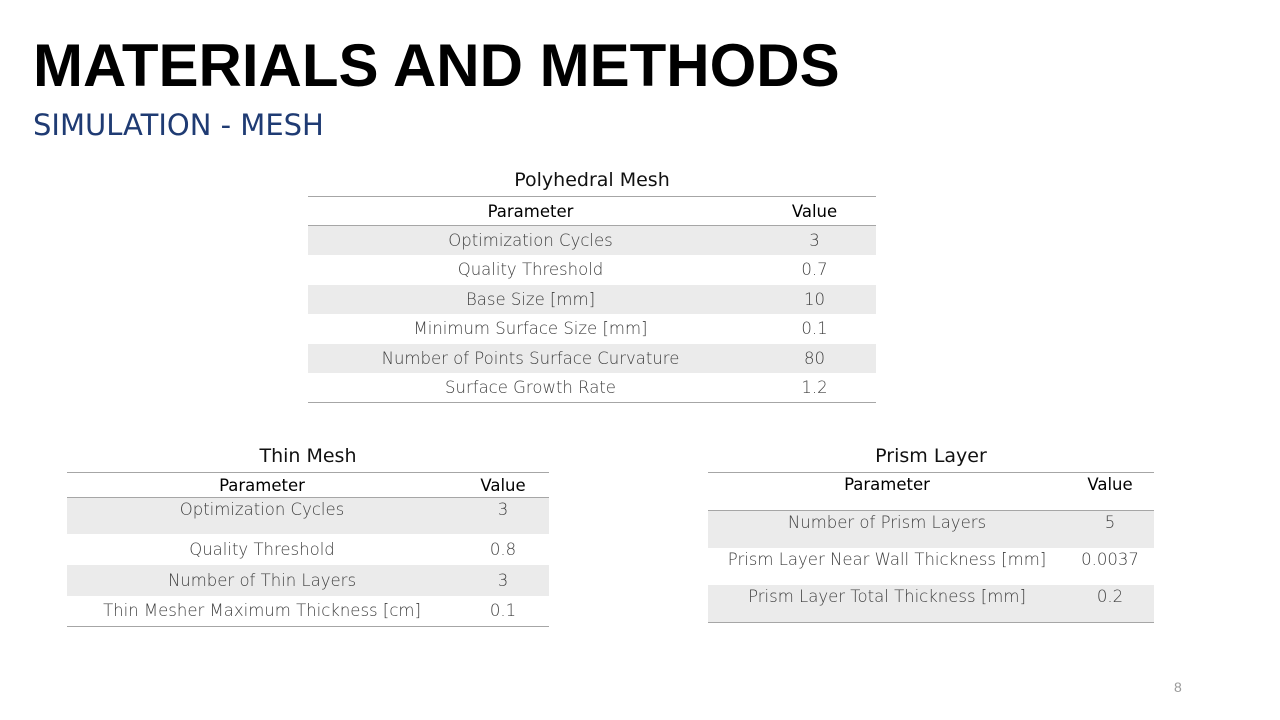 This screenshot has width=1280, height=720. I want to click on value-cell: 0.7, so click(814, 270).